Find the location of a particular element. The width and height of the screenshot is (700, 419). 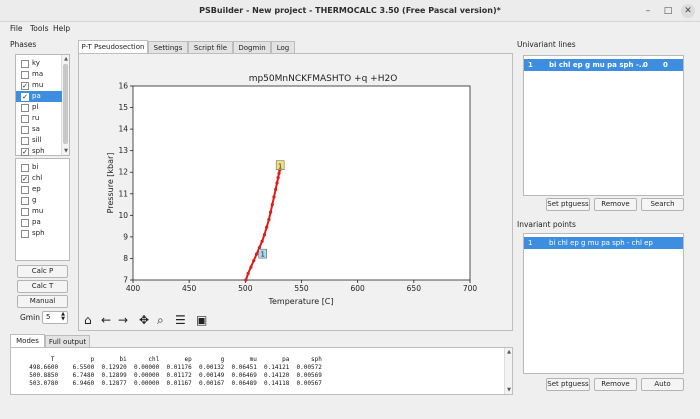

phase-item-sa: sa is located at coordinates (39, 129).